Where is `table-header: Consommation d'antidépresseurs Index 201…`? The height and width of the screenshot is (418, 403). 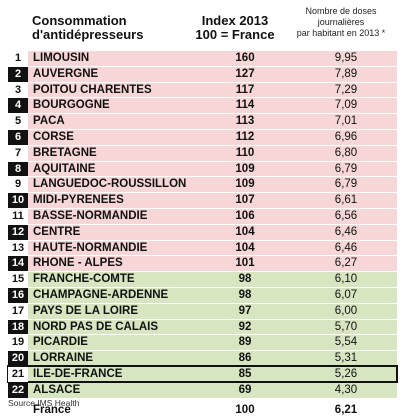 table-header: Consommation d'antidépresseurs Index 201… is located at coordinates (201, 24).